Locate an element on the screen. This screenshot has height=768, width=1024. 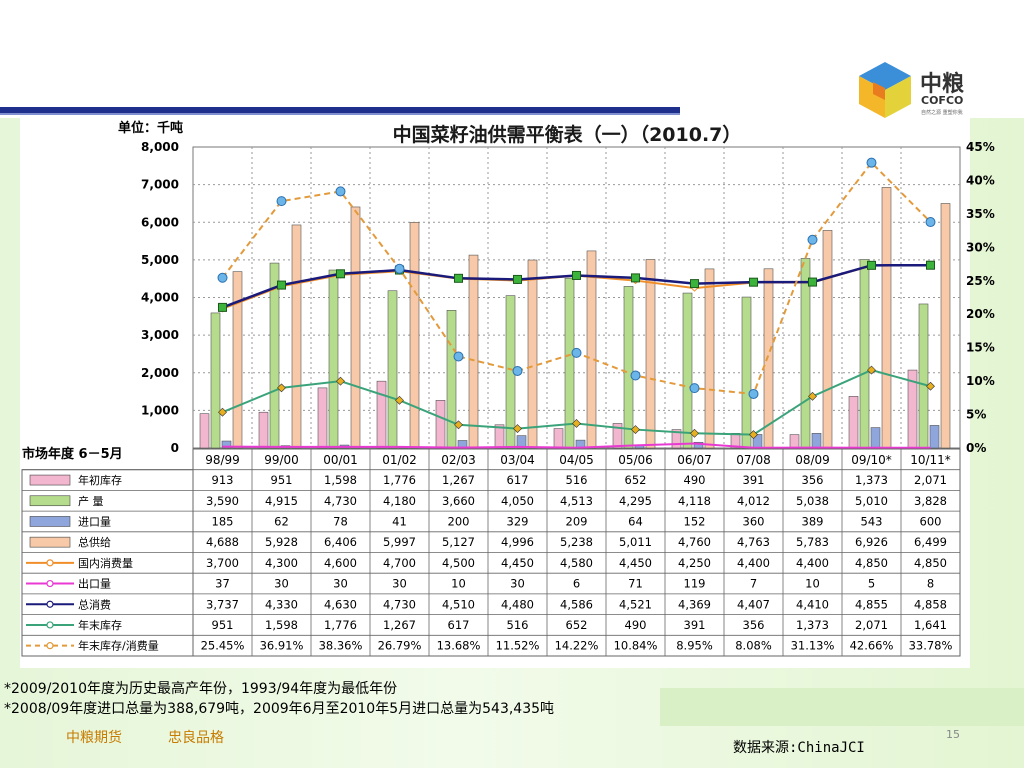
y-tick-label: 8,000 is located at coordinates (160, 147).